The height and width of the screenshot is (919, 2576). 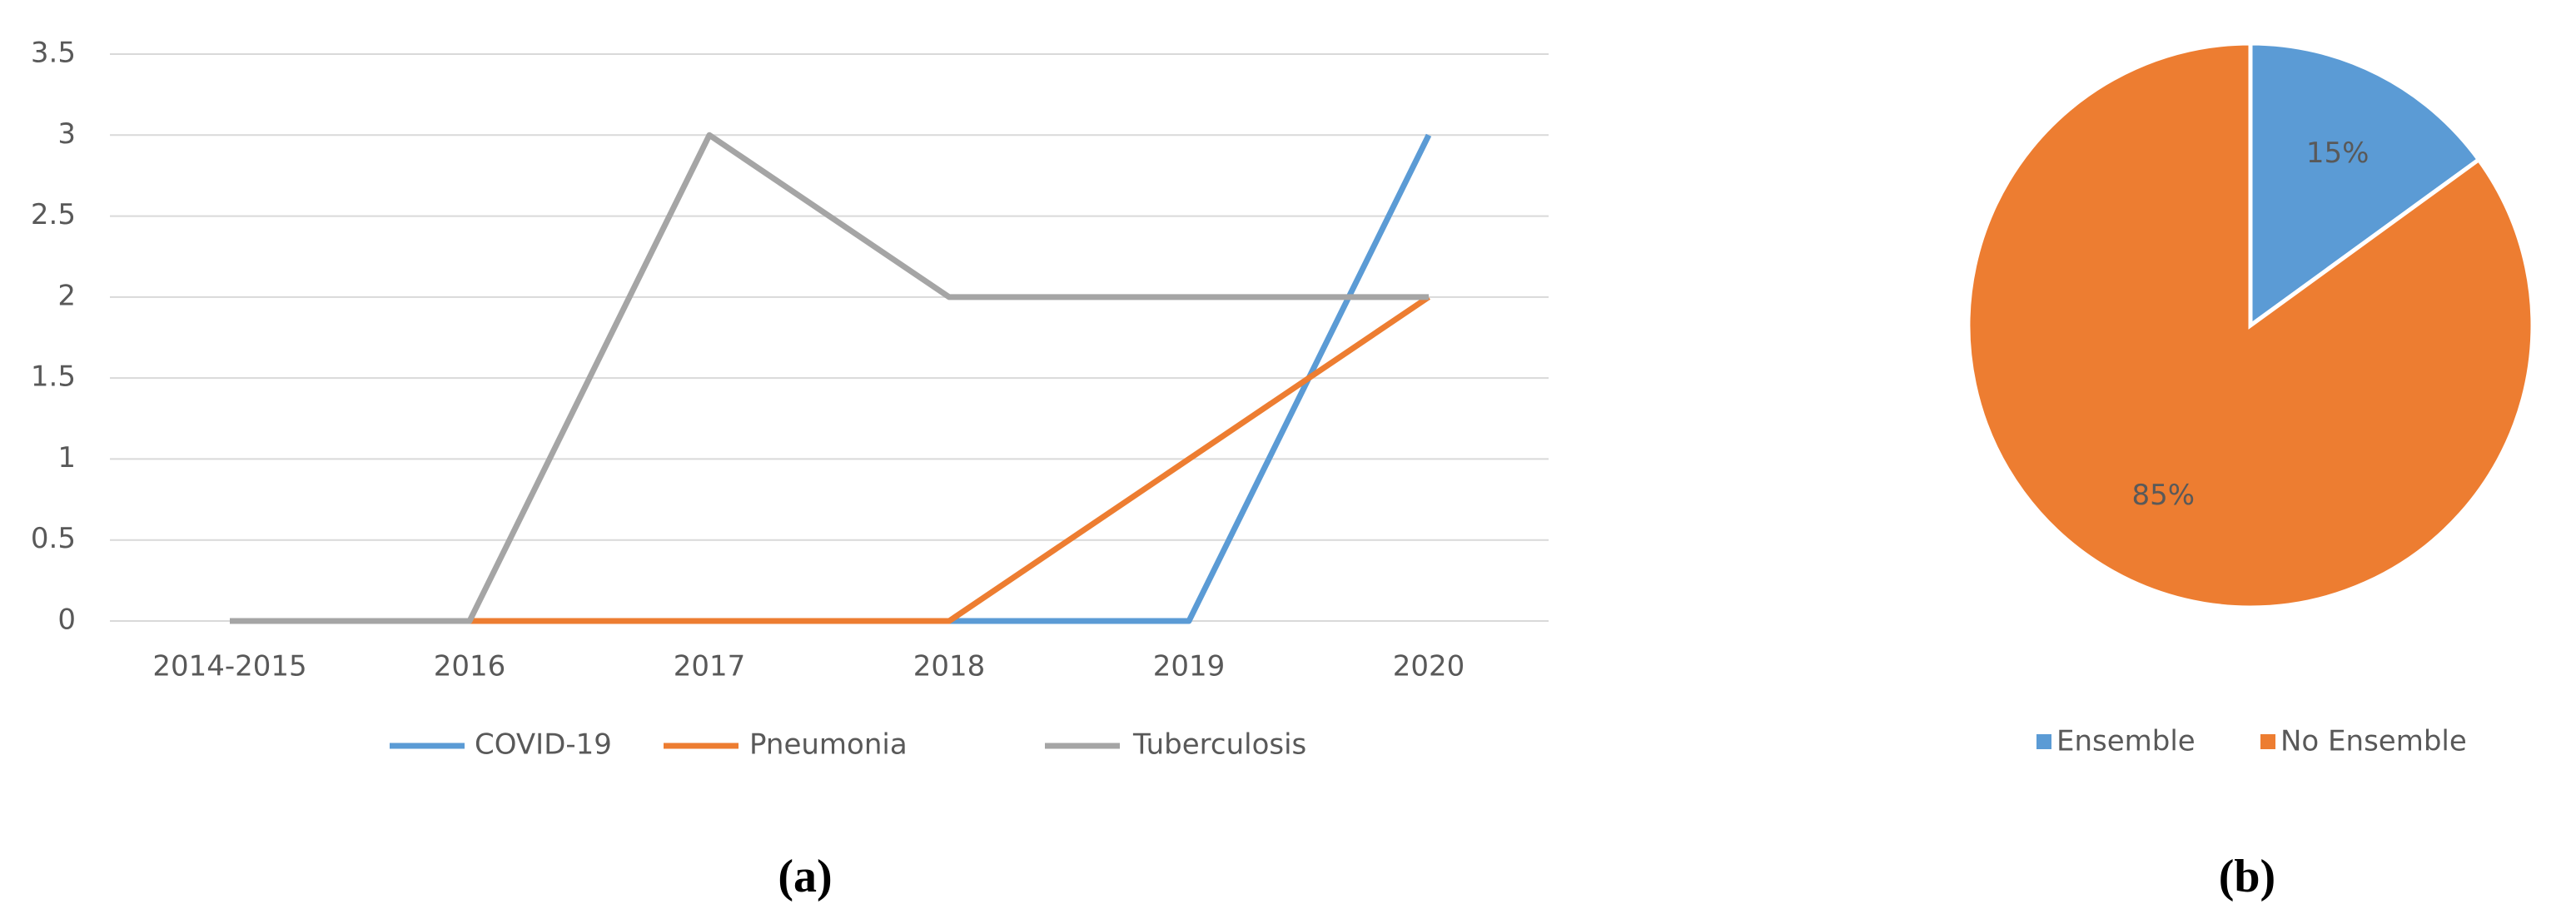 I want to click on y-tick-label: 0.5, so click(x=53, y=538).